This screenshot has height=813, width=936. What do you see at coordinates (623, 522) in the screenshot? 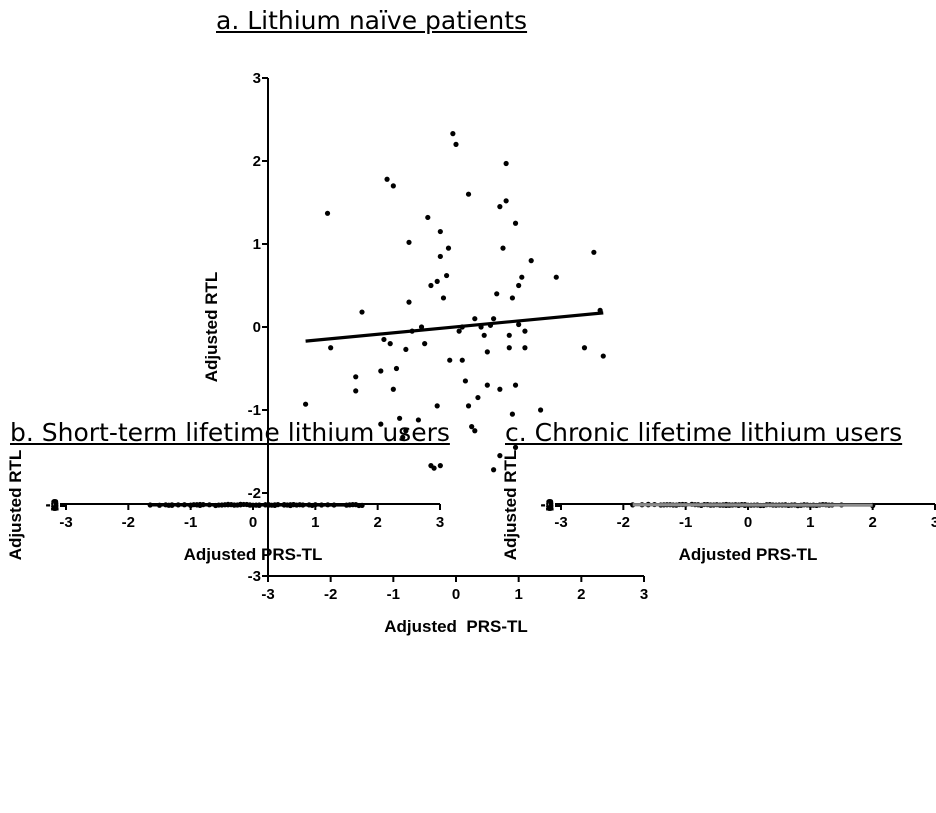
I see `x-tick-label: -2` at bounding box center [623, 522].